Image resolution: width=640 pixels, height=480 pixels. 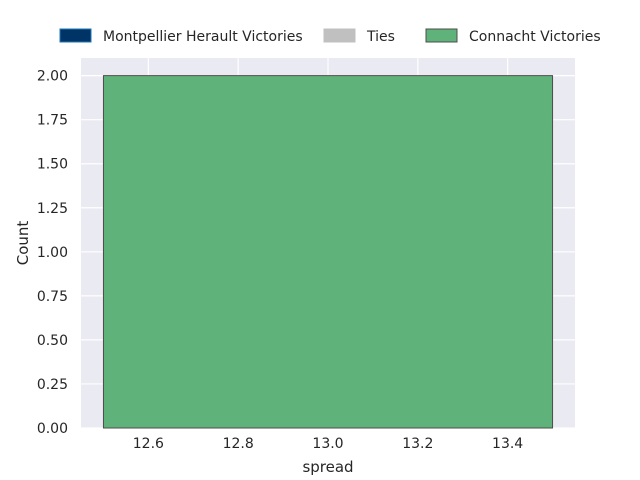 I want to click on y-tick-label: 1.75, so click(x=52, y=121).